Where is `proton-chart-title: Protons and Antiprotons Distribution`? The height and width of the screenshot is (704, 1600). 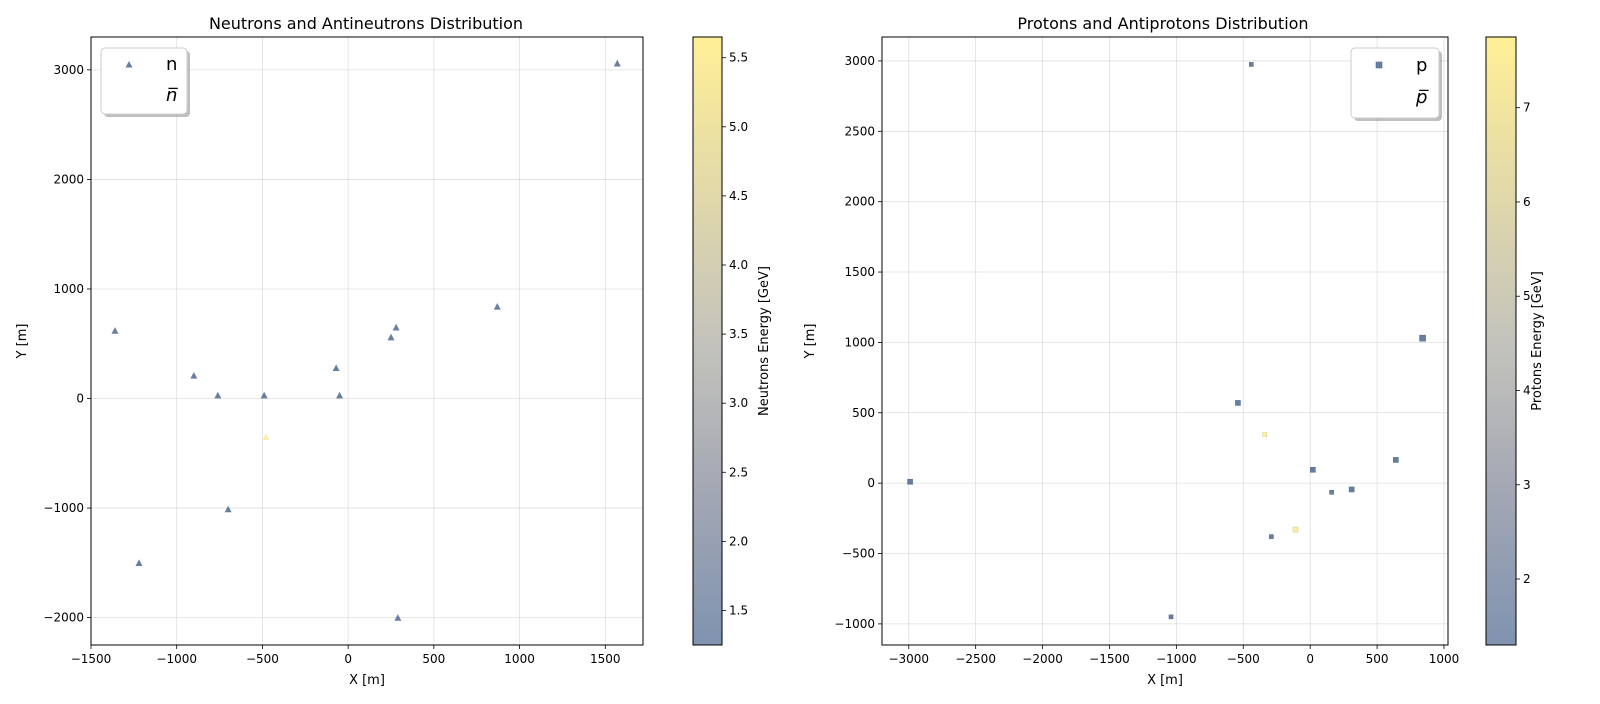 proton-chart-title: Protons and Antiprotons Distribution is located at coordinates (1162, 23).